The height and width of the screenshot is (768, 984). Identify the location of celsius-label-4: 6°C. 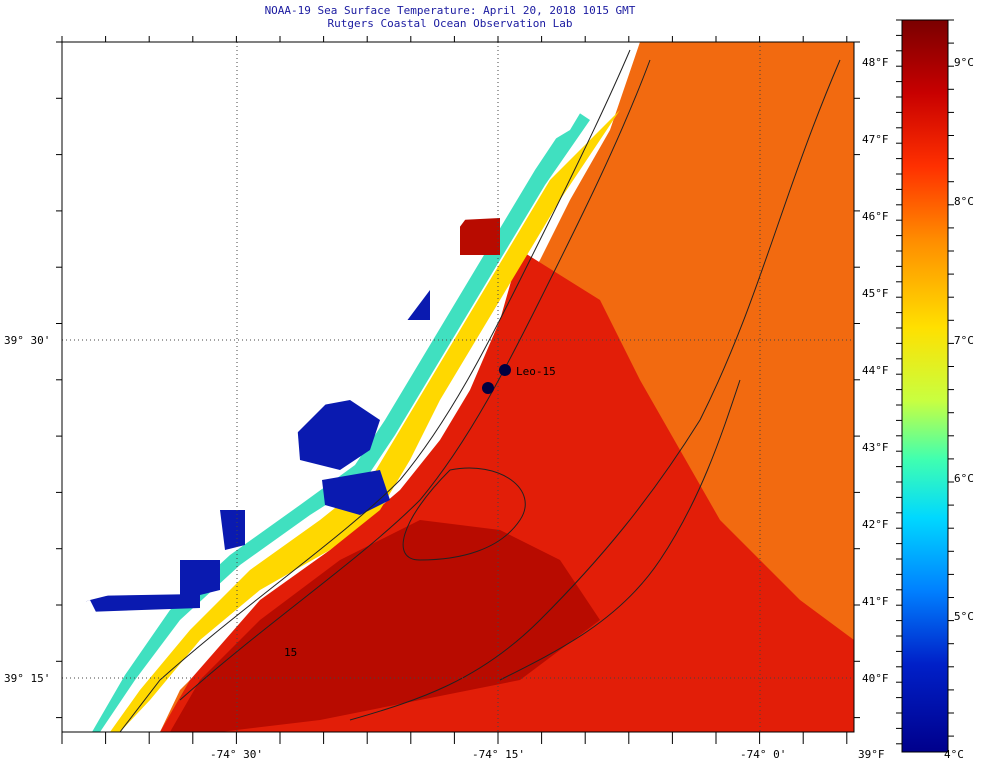
(964, 478).